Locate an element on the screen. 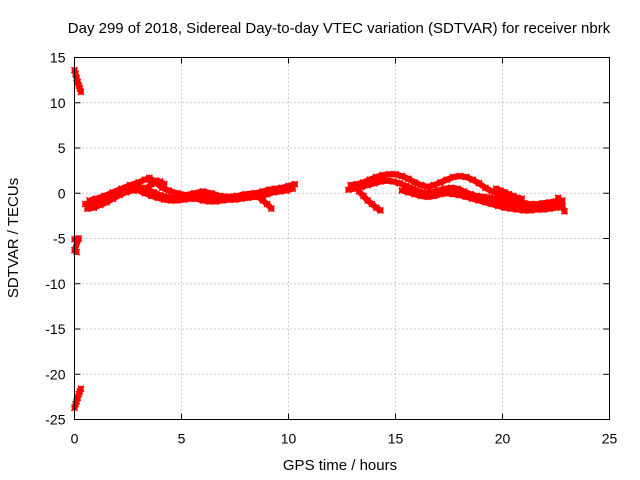  y-tick-label: -10 is located at coordinates (55, 284).